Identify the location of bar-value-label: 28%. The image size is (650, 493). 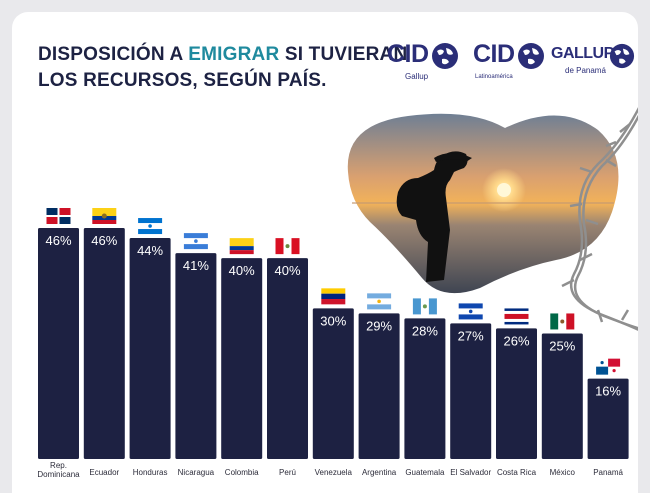
(425, 330).